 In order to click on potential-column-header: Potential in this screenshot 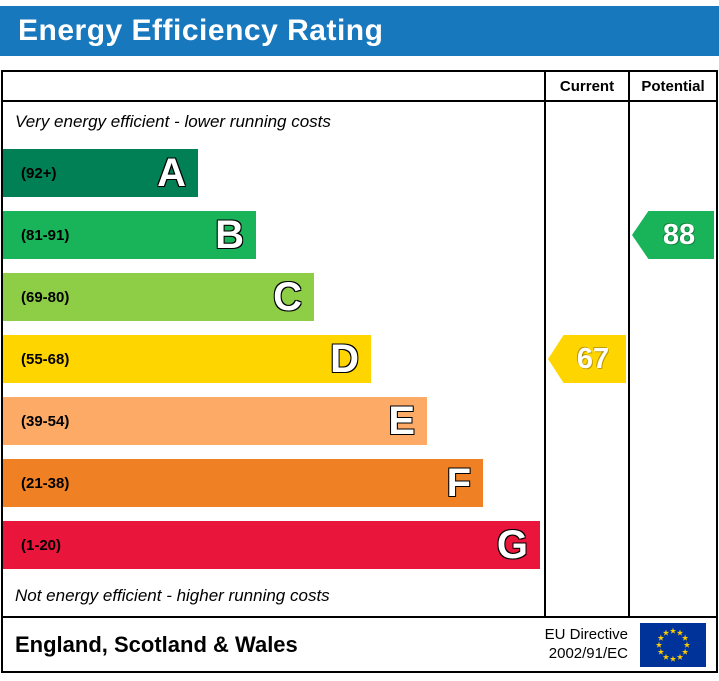, I will do `click(672, 87)`.